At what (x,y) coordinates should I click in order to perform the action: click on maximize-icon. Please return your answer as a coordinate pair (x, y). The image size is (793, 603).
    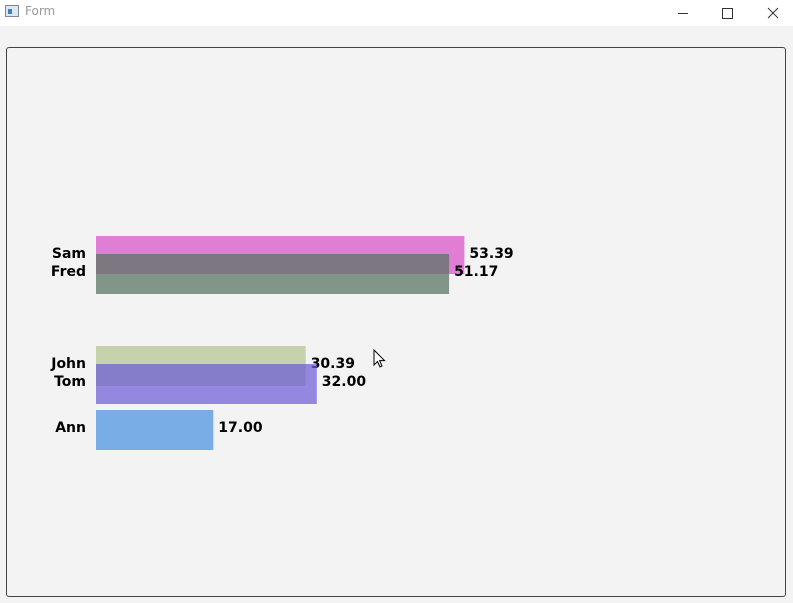
    Looking at the image, I should click on (727, 13).